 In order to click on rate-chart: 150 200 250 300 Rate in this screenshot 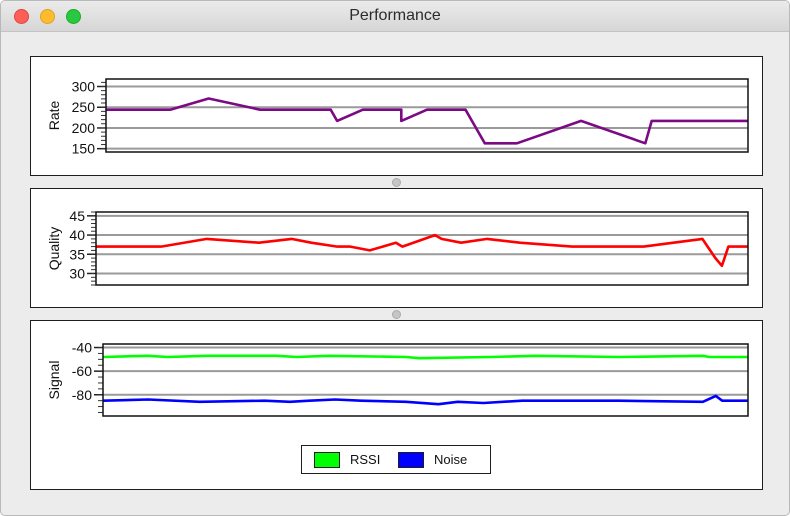, I will do `click(397, 117)`.